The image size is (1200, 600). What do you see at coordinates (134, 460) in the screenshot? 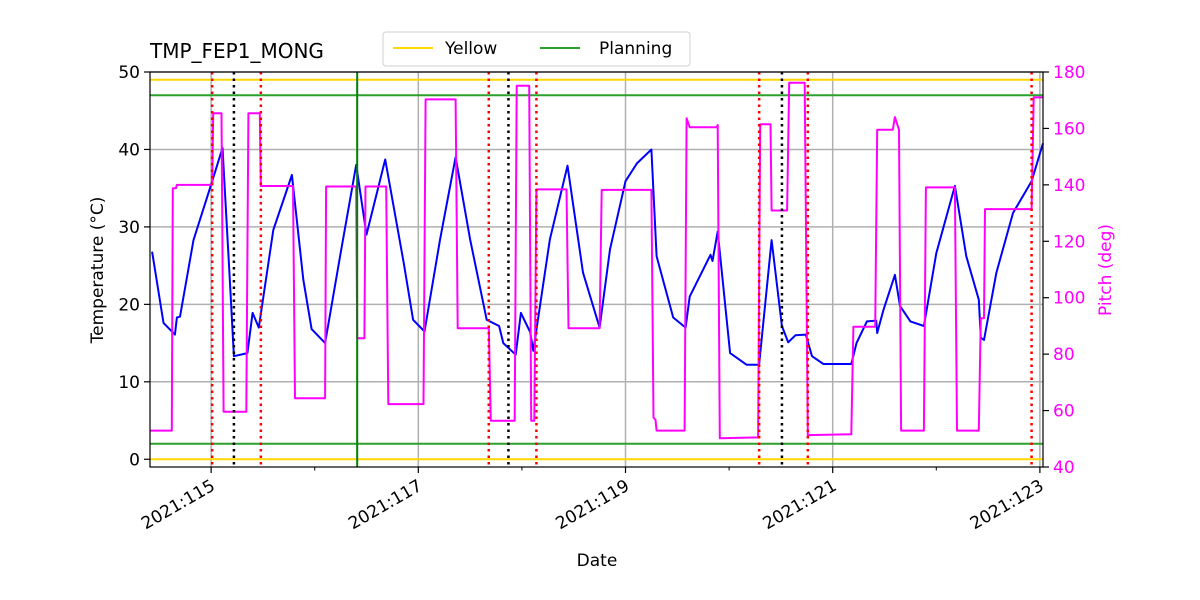
I see `y-tick-label: 0` at bounding box center [134, 460].